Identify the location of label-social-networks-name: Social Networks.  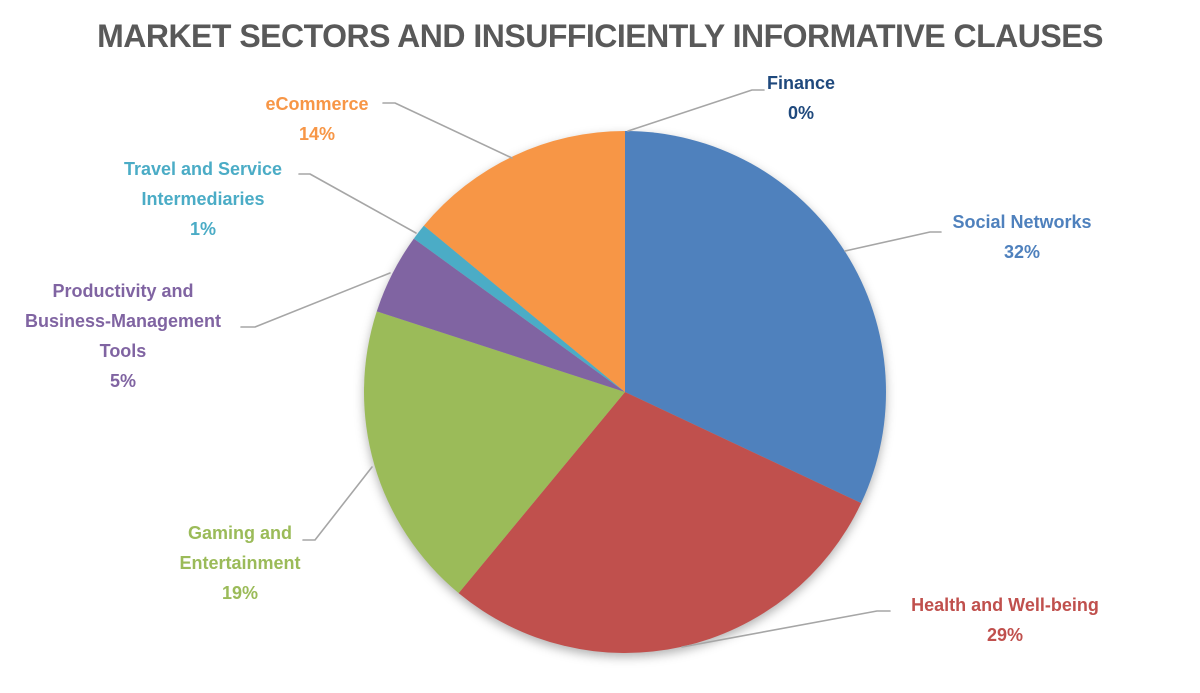
(1022, 222).